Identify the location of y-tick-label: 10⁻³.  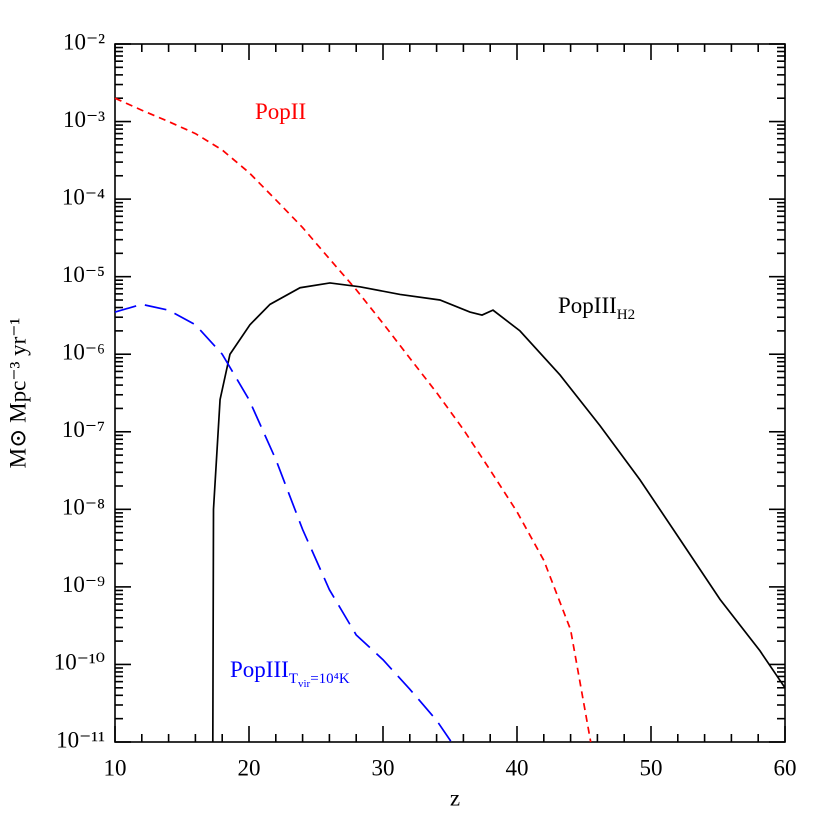
(84, 119).